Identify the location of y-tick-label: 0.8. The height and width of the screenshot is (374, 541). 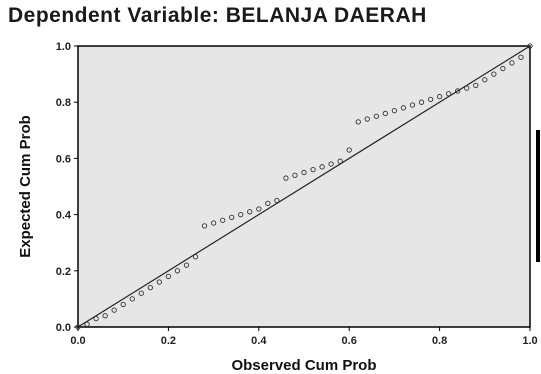
(63, 103).